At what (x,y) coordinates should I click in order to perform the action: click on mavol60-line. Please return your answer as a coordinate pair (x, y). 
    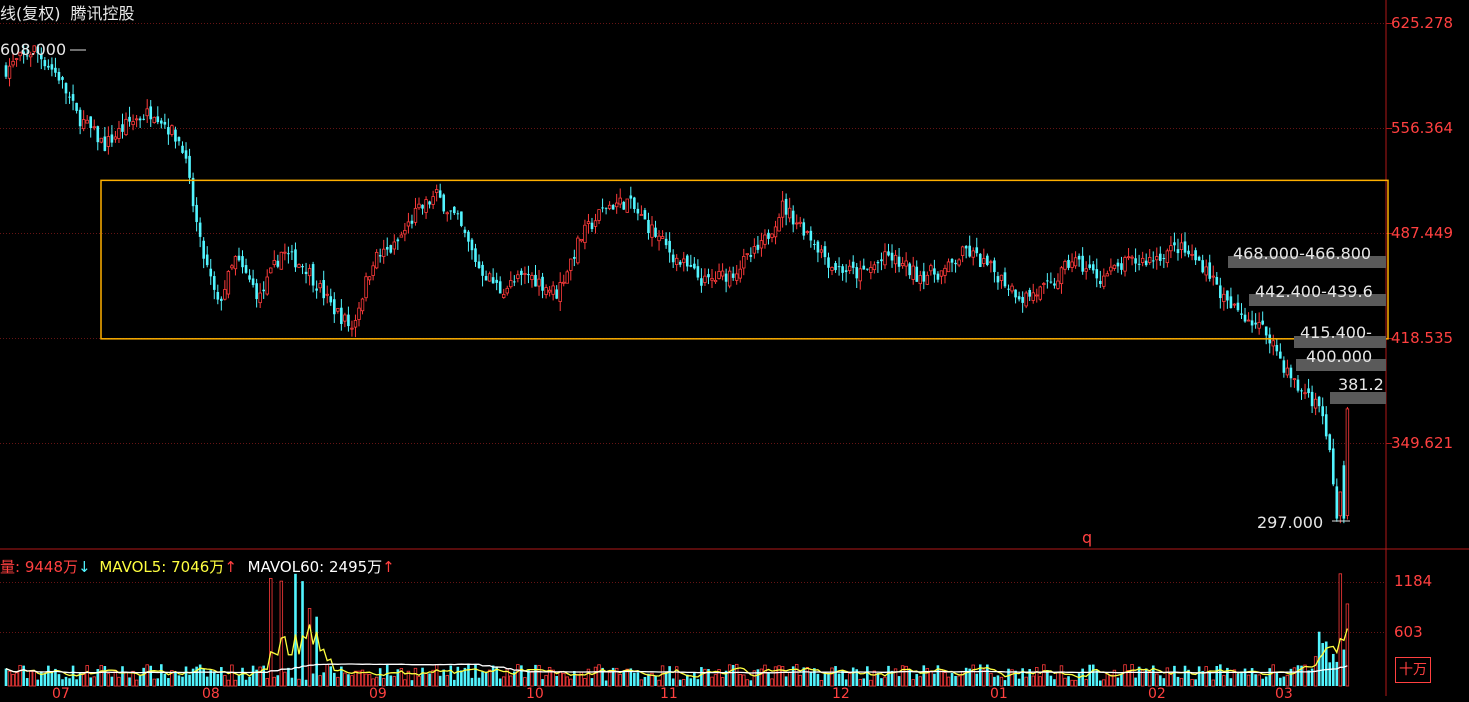
    Looking at the image, I should click on (676, 668).